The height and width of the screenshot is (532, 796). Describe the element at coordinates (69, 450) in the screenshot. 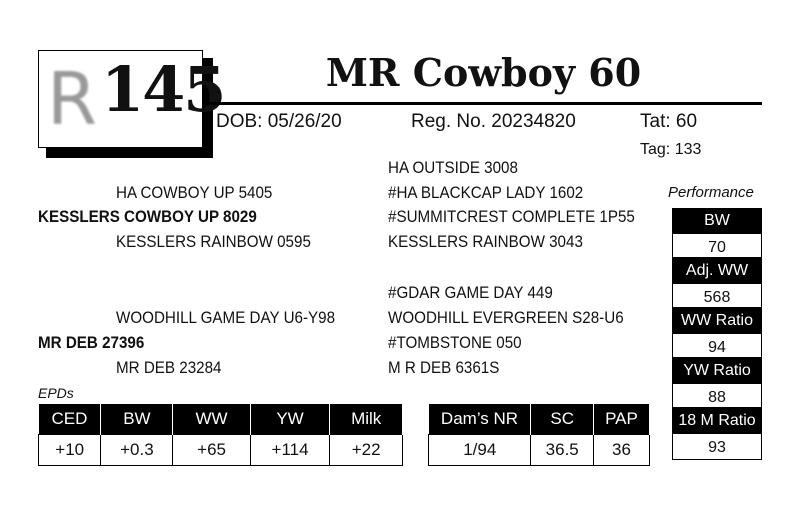

I see `epd-ced: +10` at that location.